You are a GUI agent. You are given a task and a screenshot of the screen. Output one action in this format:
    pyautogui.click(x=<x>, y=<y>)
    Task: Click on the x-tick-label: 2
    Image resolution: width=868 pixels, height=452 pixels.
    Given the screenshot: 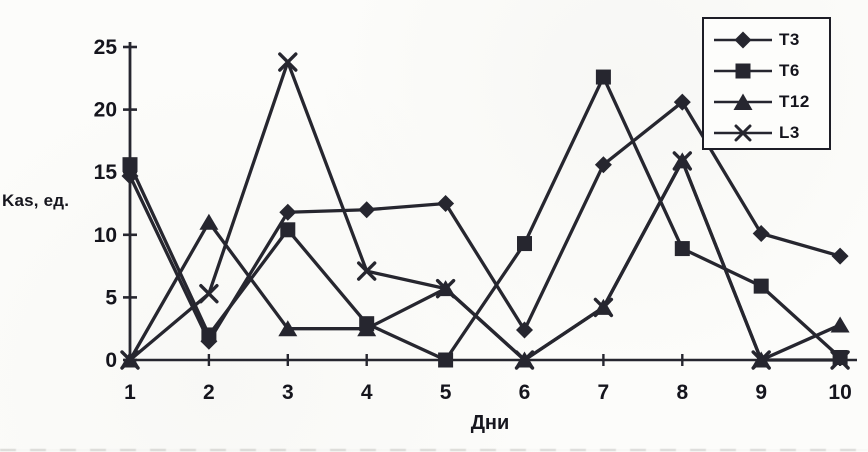 What is the action you would take?
    pyautogui.click(x=209, y=392)
    